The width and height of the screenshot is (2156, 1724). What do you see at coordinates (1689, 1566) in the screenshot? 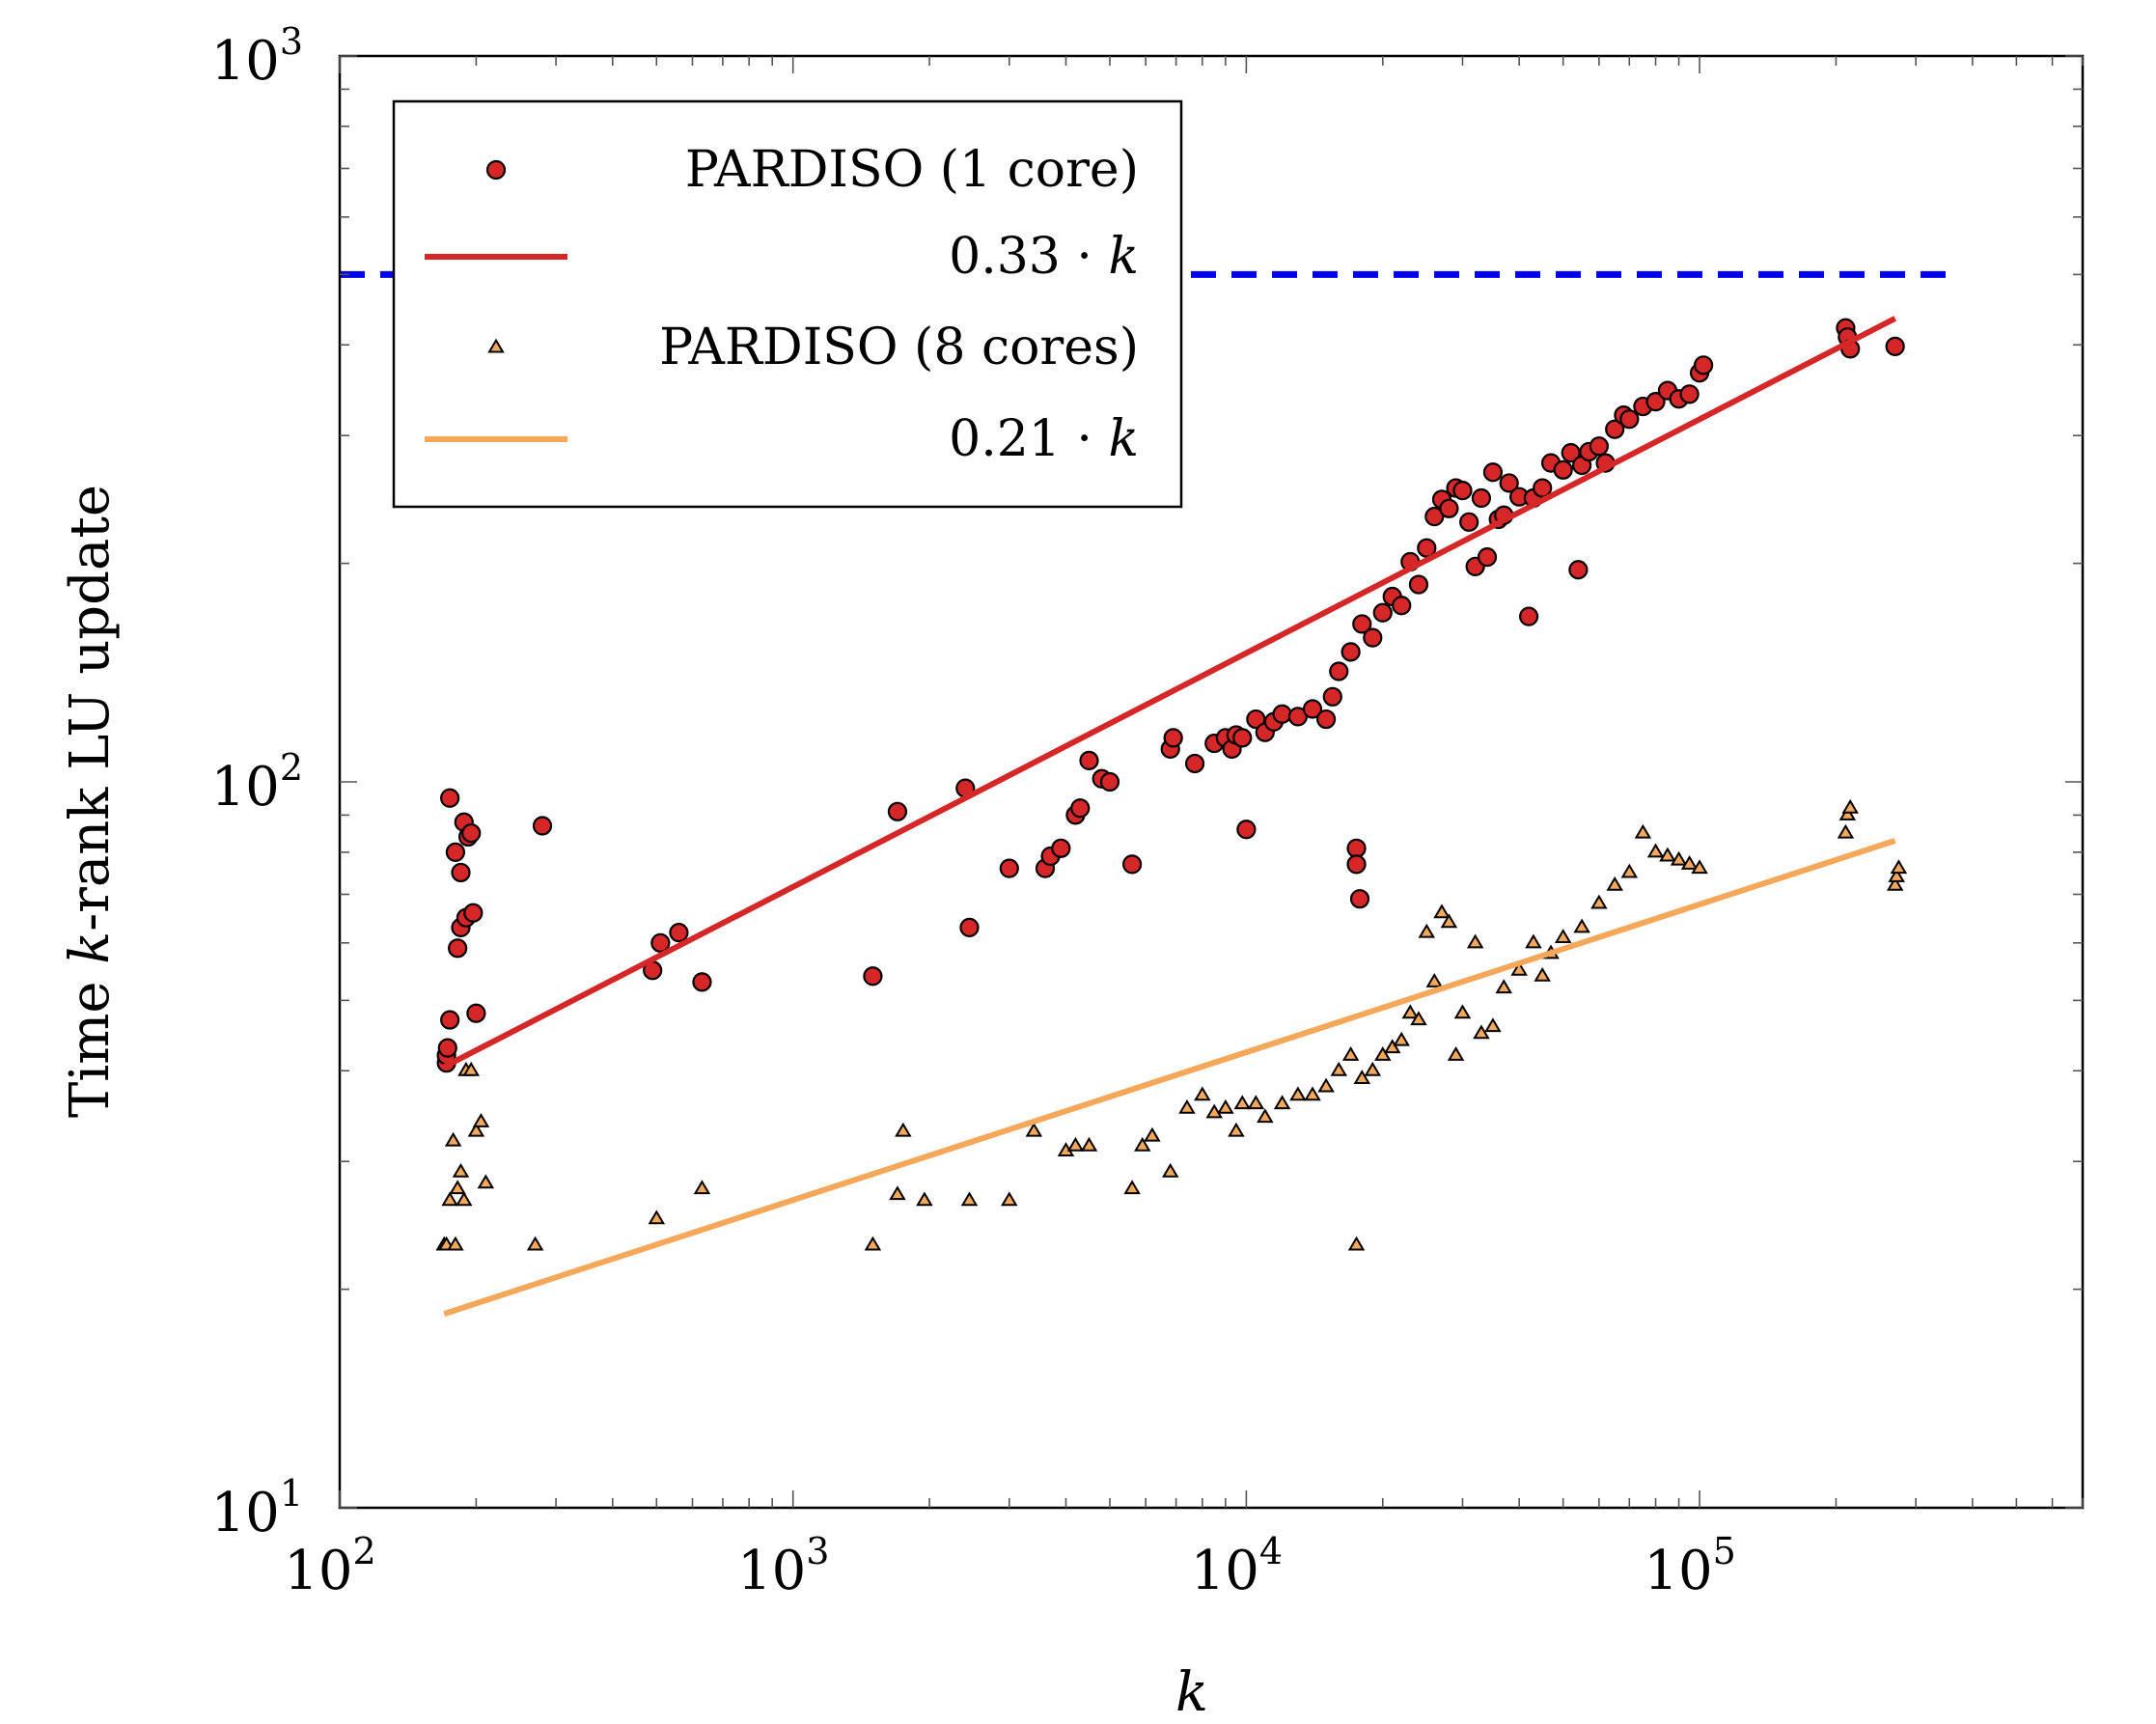
I see `x-tick-label: 10⁵` at bounding box center [1689, 1566].